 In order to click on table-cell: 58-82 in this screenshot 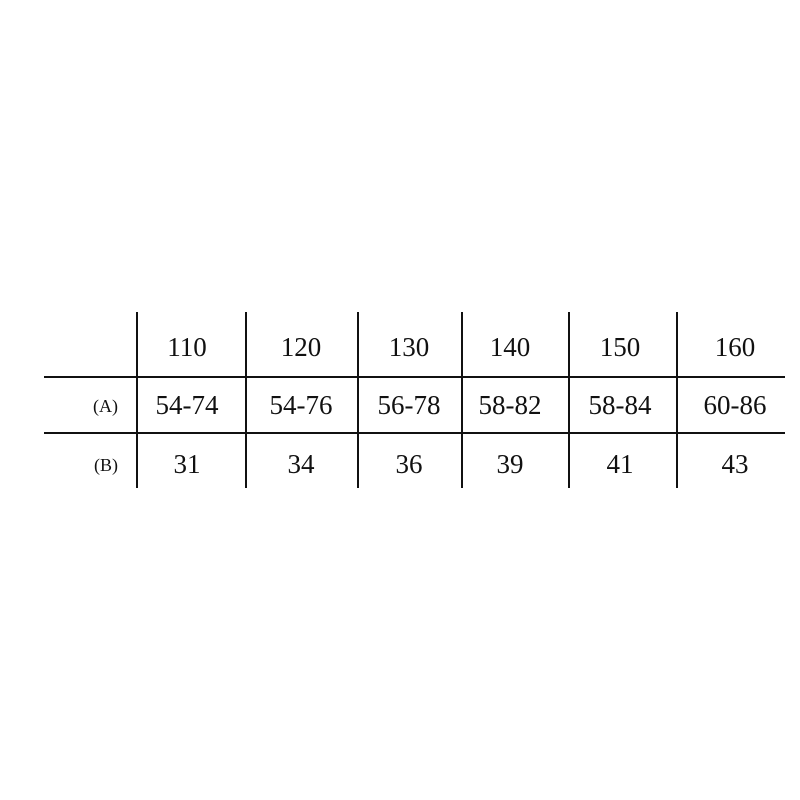, I will do `click(510, 405)`.